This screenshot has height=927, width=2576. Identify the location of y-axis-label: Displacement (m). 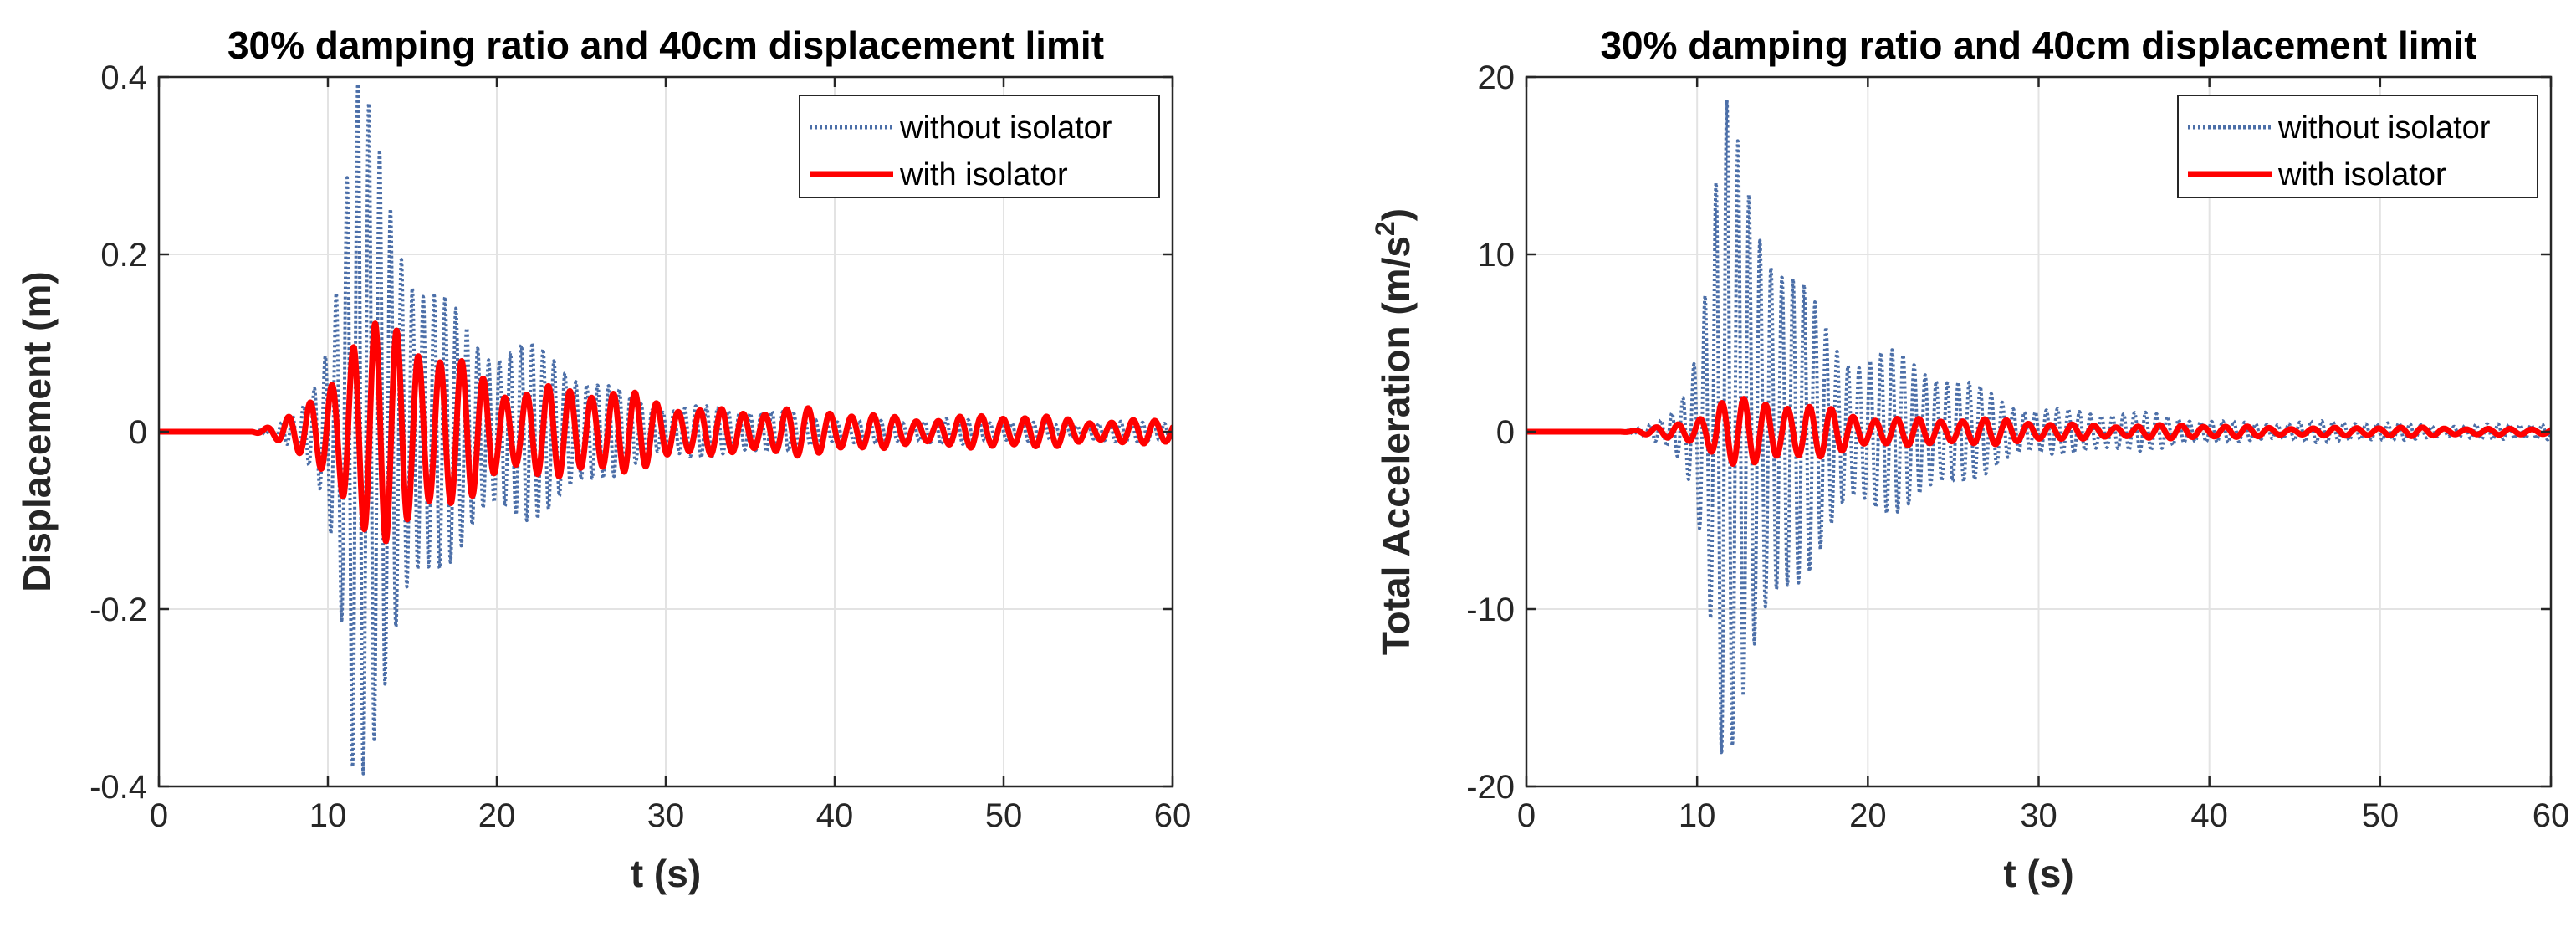
(37, 431).